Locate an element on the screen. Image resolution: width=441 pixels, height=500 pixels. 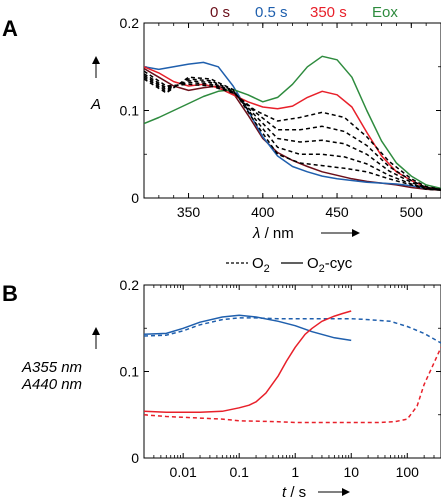
legend-eox: Eox is located at coordinates (385, 12).